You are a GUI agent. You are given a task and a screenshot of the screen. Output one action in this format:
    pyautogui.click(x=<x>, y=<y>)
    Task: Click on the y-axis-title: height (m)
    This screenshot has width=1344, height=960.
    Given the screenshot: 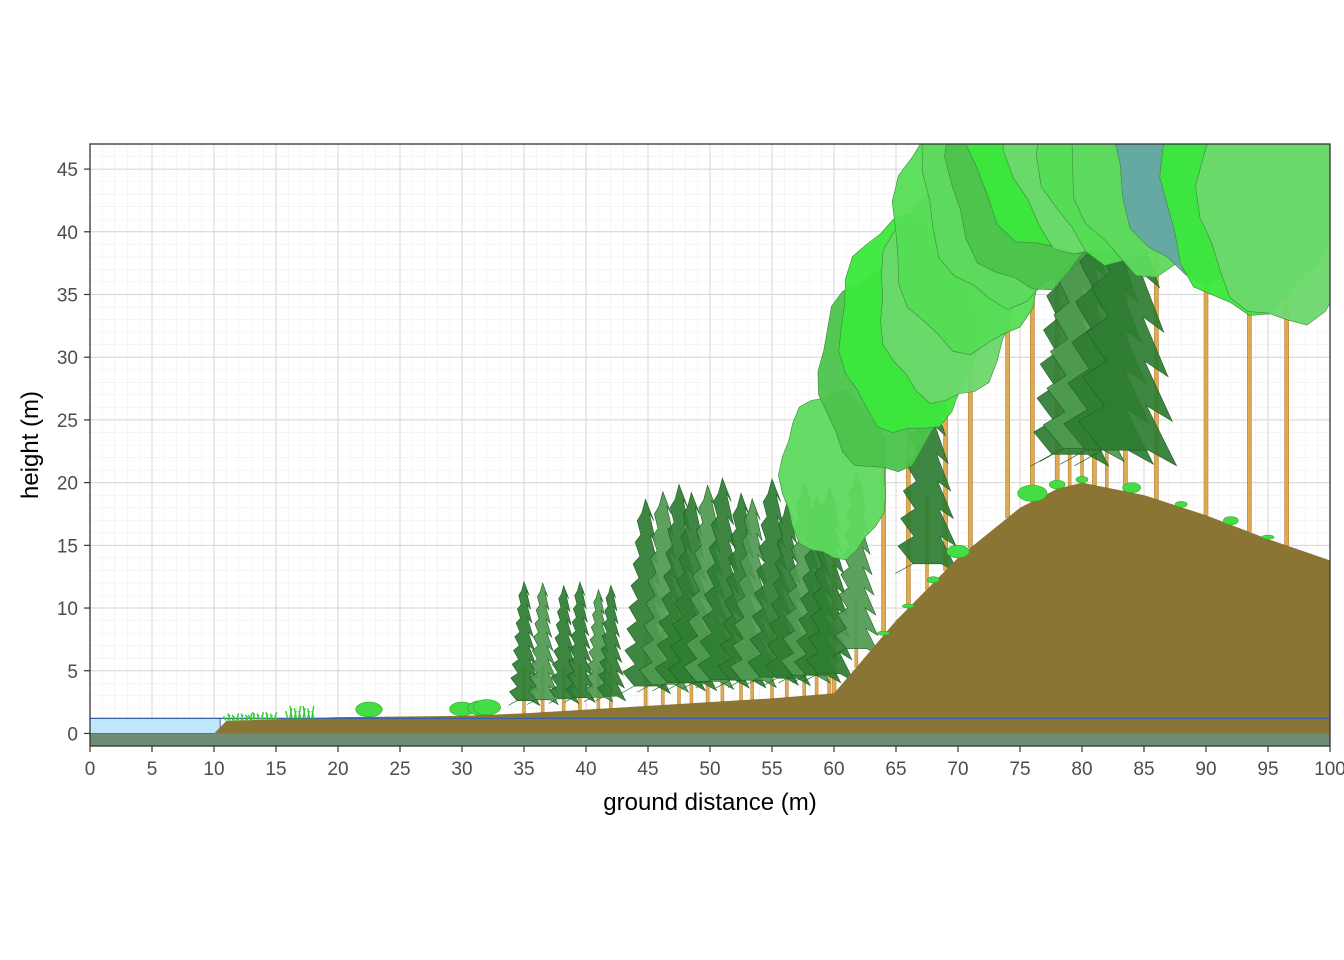 What is the action you would take?
    pyautogui.click(x=30, y=445)
    